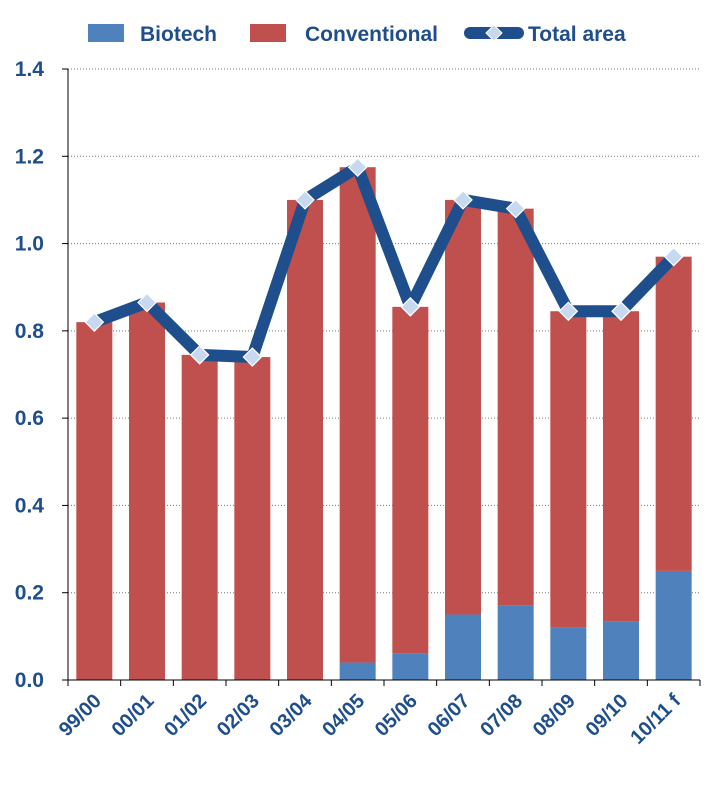 This screenshot has height=812, width=708. Describe the element at coordinates (501, 715) in the screenshot. I see `x-tick-label: 07/08` at that location.